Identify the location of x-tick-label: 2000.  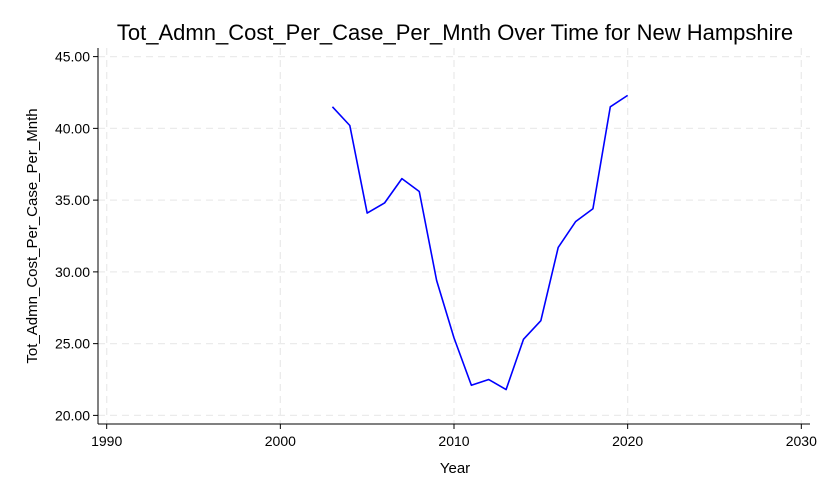
(280, 441).